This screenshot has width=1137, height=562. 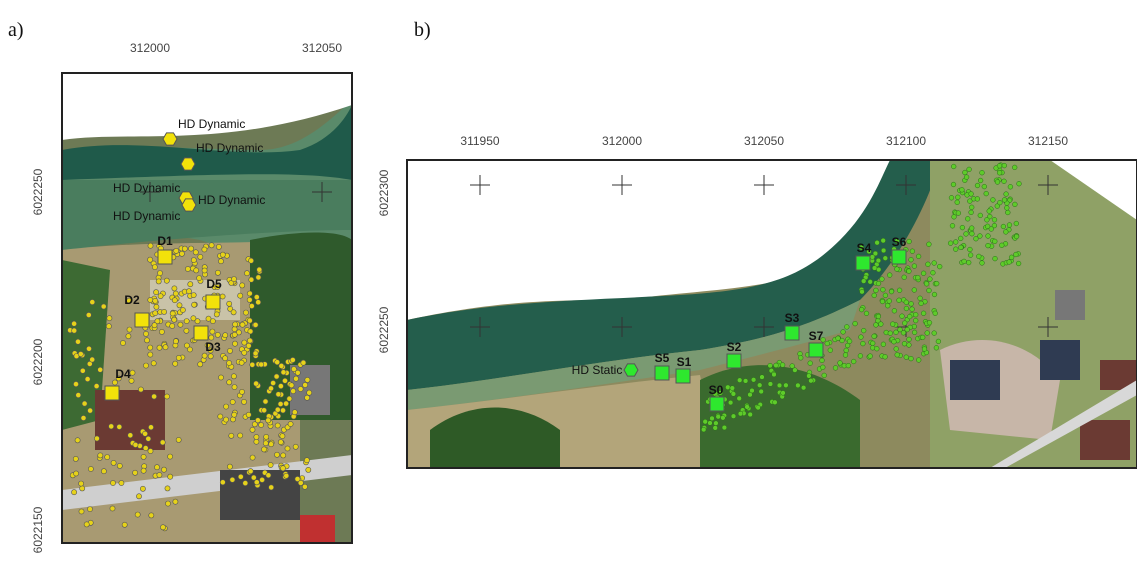 I want to click on x-tick-label: 312100, so click(x=906, y=141).